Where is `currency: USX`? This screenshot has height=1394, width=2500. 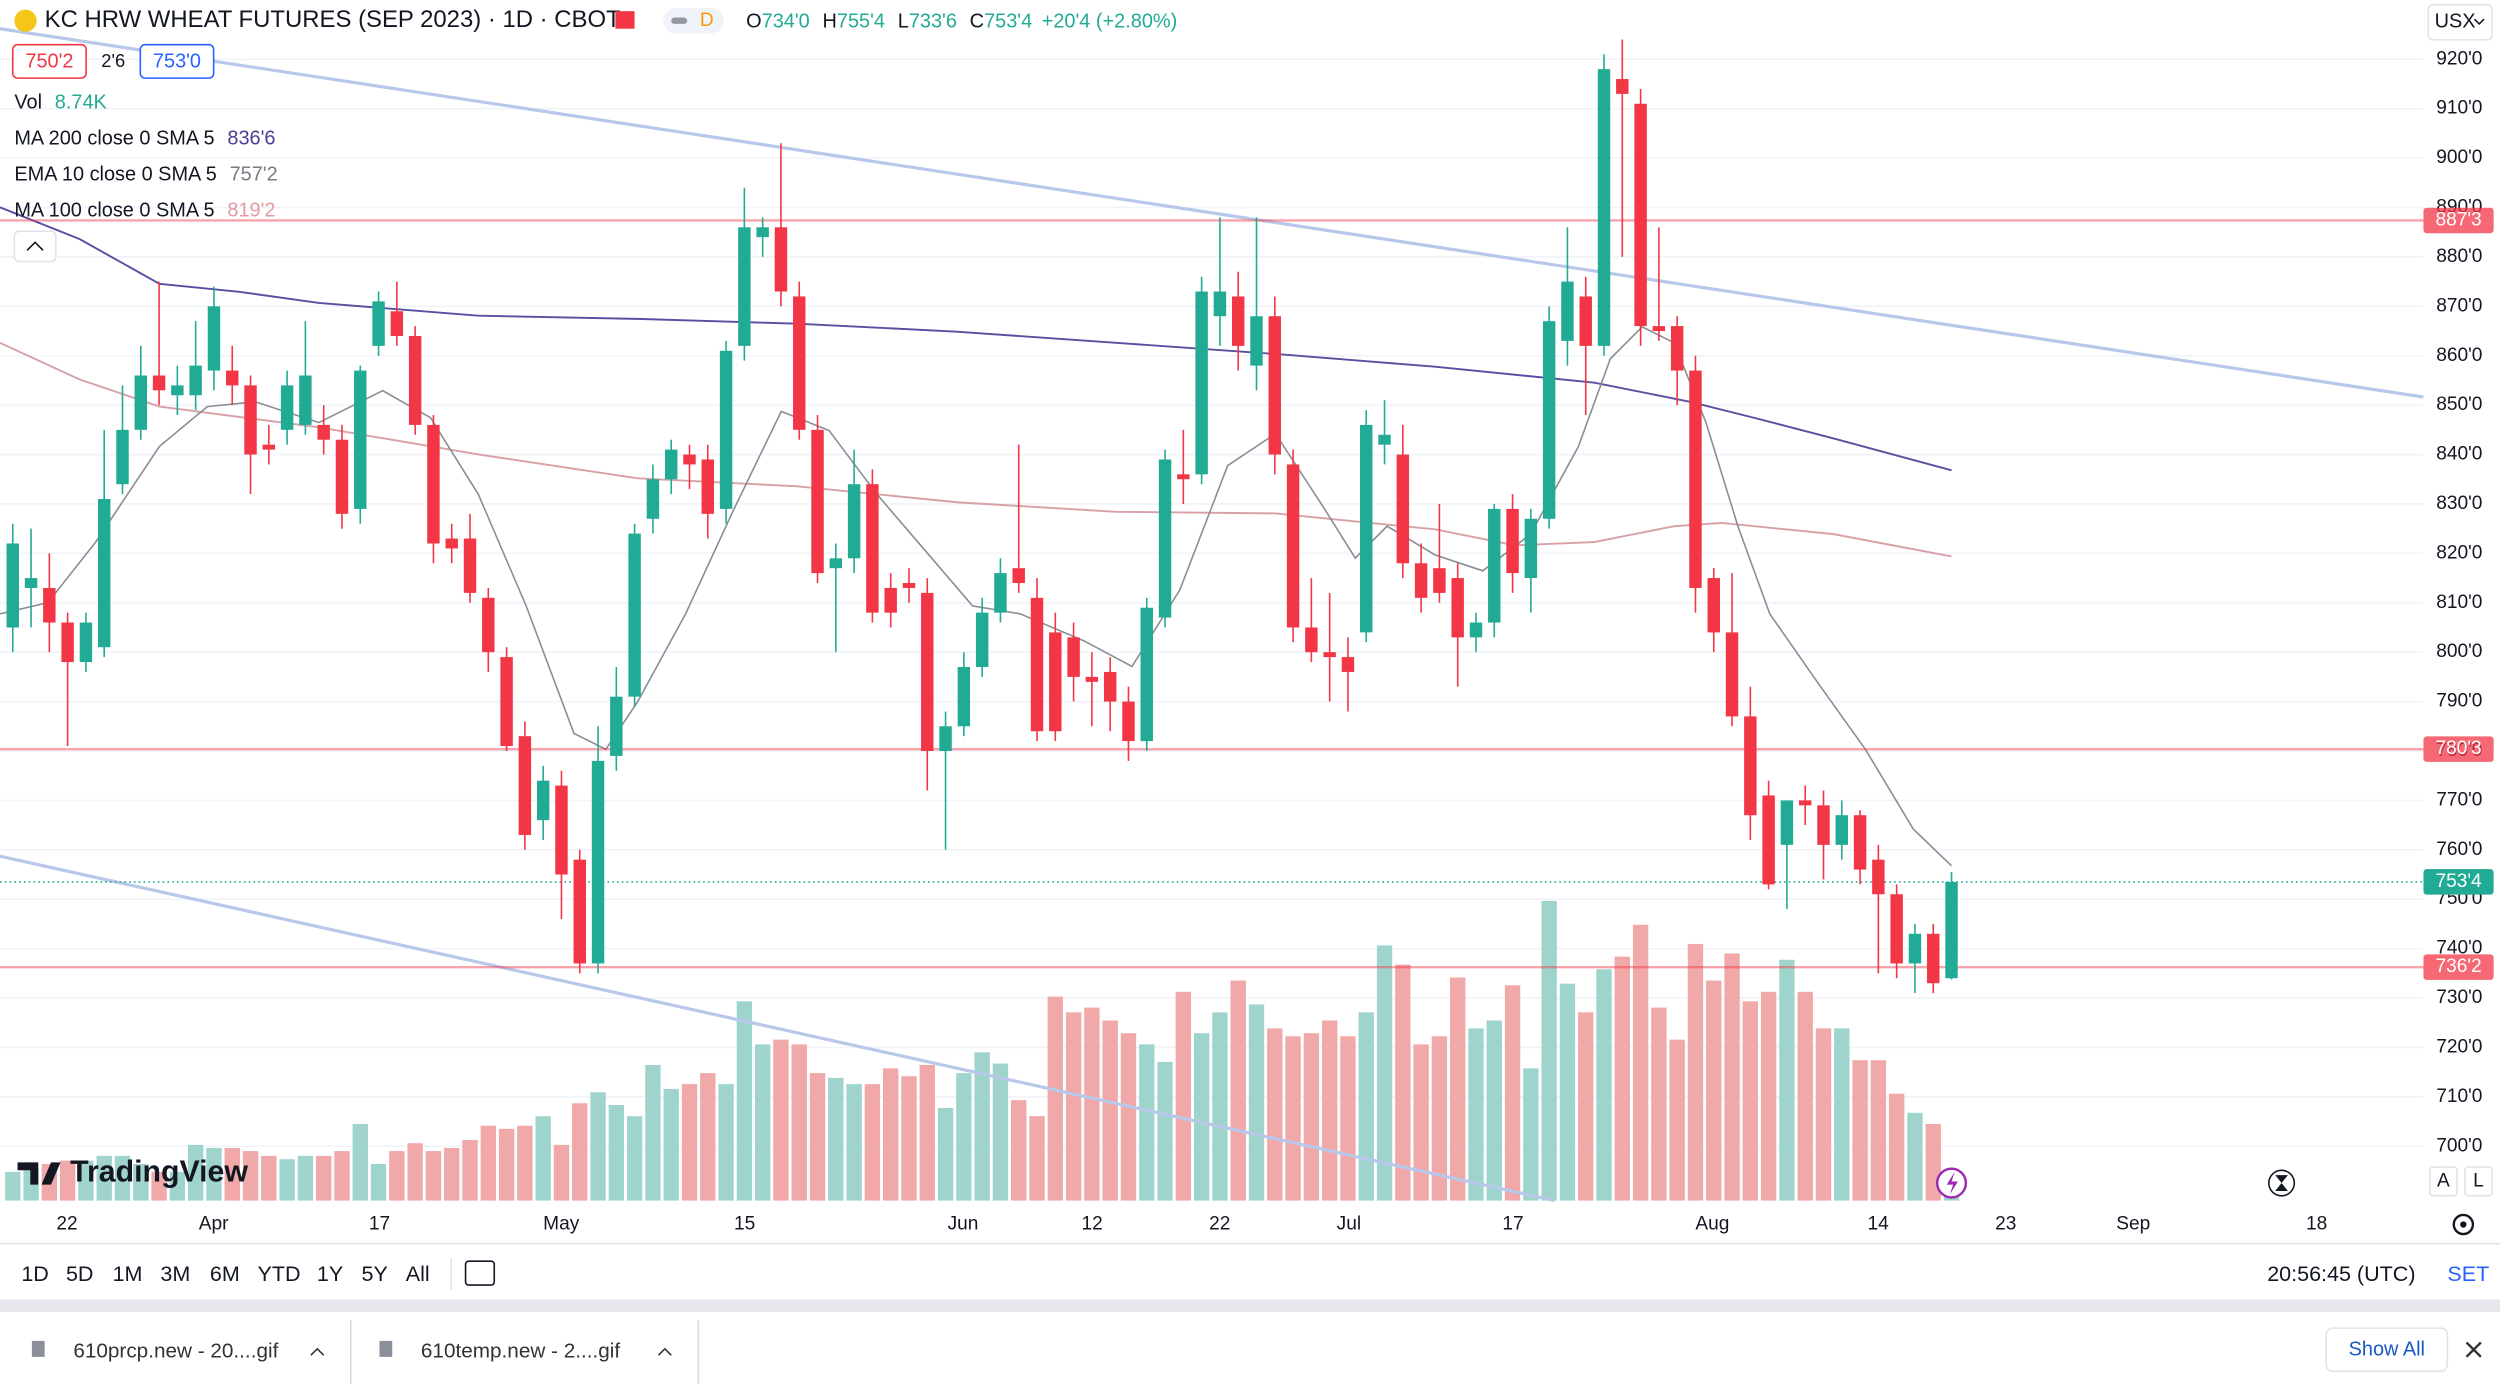
currency: USX is located at coordinates (2455, 22).